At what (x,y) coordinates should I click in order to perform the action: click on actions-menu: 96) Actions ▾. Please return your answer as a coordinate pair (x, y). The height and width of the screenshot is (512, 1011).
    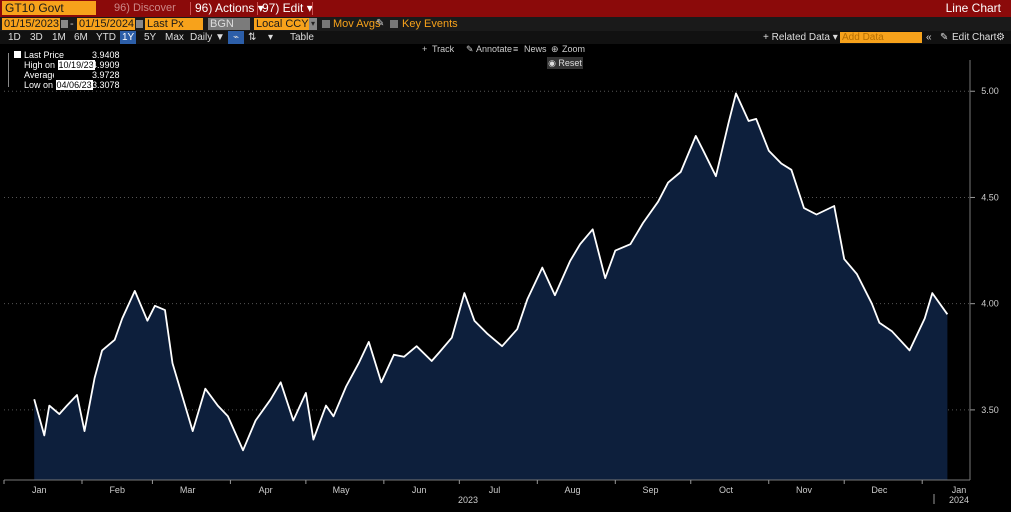
    Looking at the image, I should click on (229, 8).